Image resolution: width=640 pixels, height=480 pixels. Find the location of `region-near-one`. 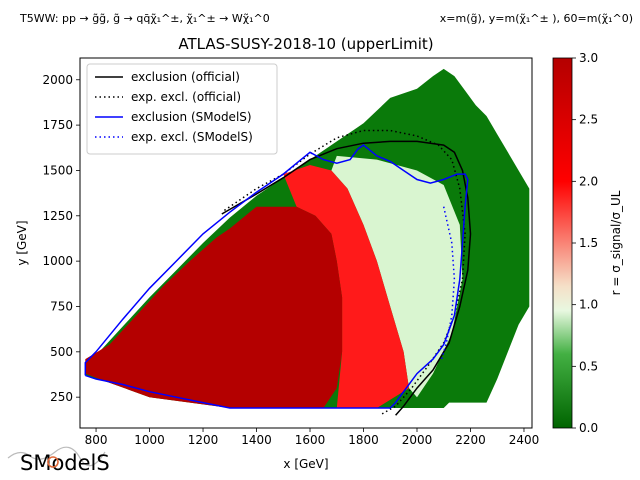

region-near-one is located at coordinates (397, 276).